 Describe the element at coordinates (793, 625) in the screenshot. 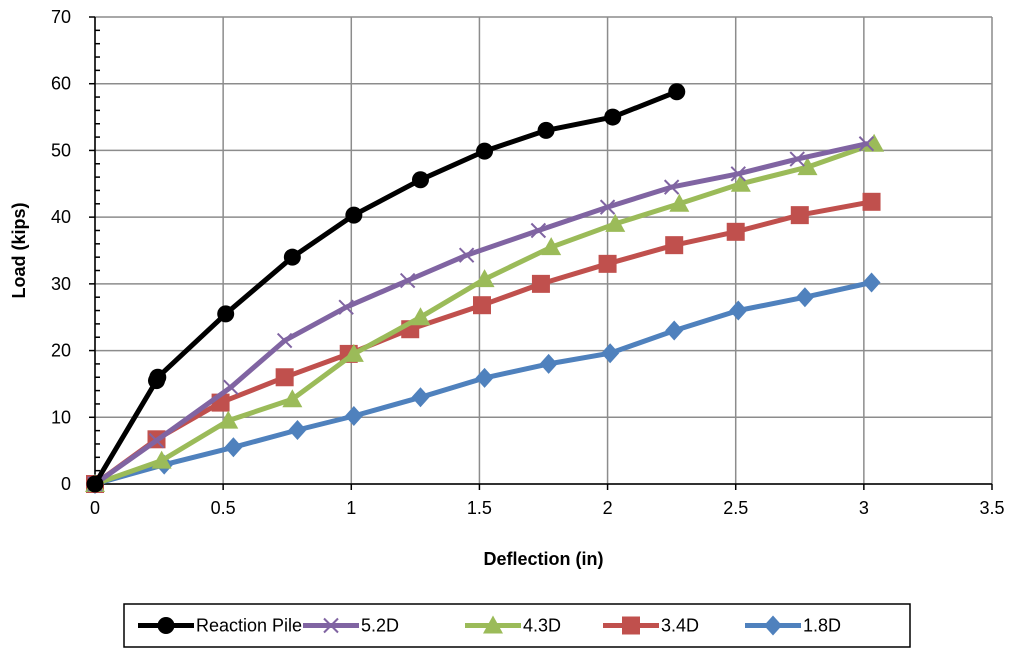

I see `legend-entry: 1.8D` at that location.